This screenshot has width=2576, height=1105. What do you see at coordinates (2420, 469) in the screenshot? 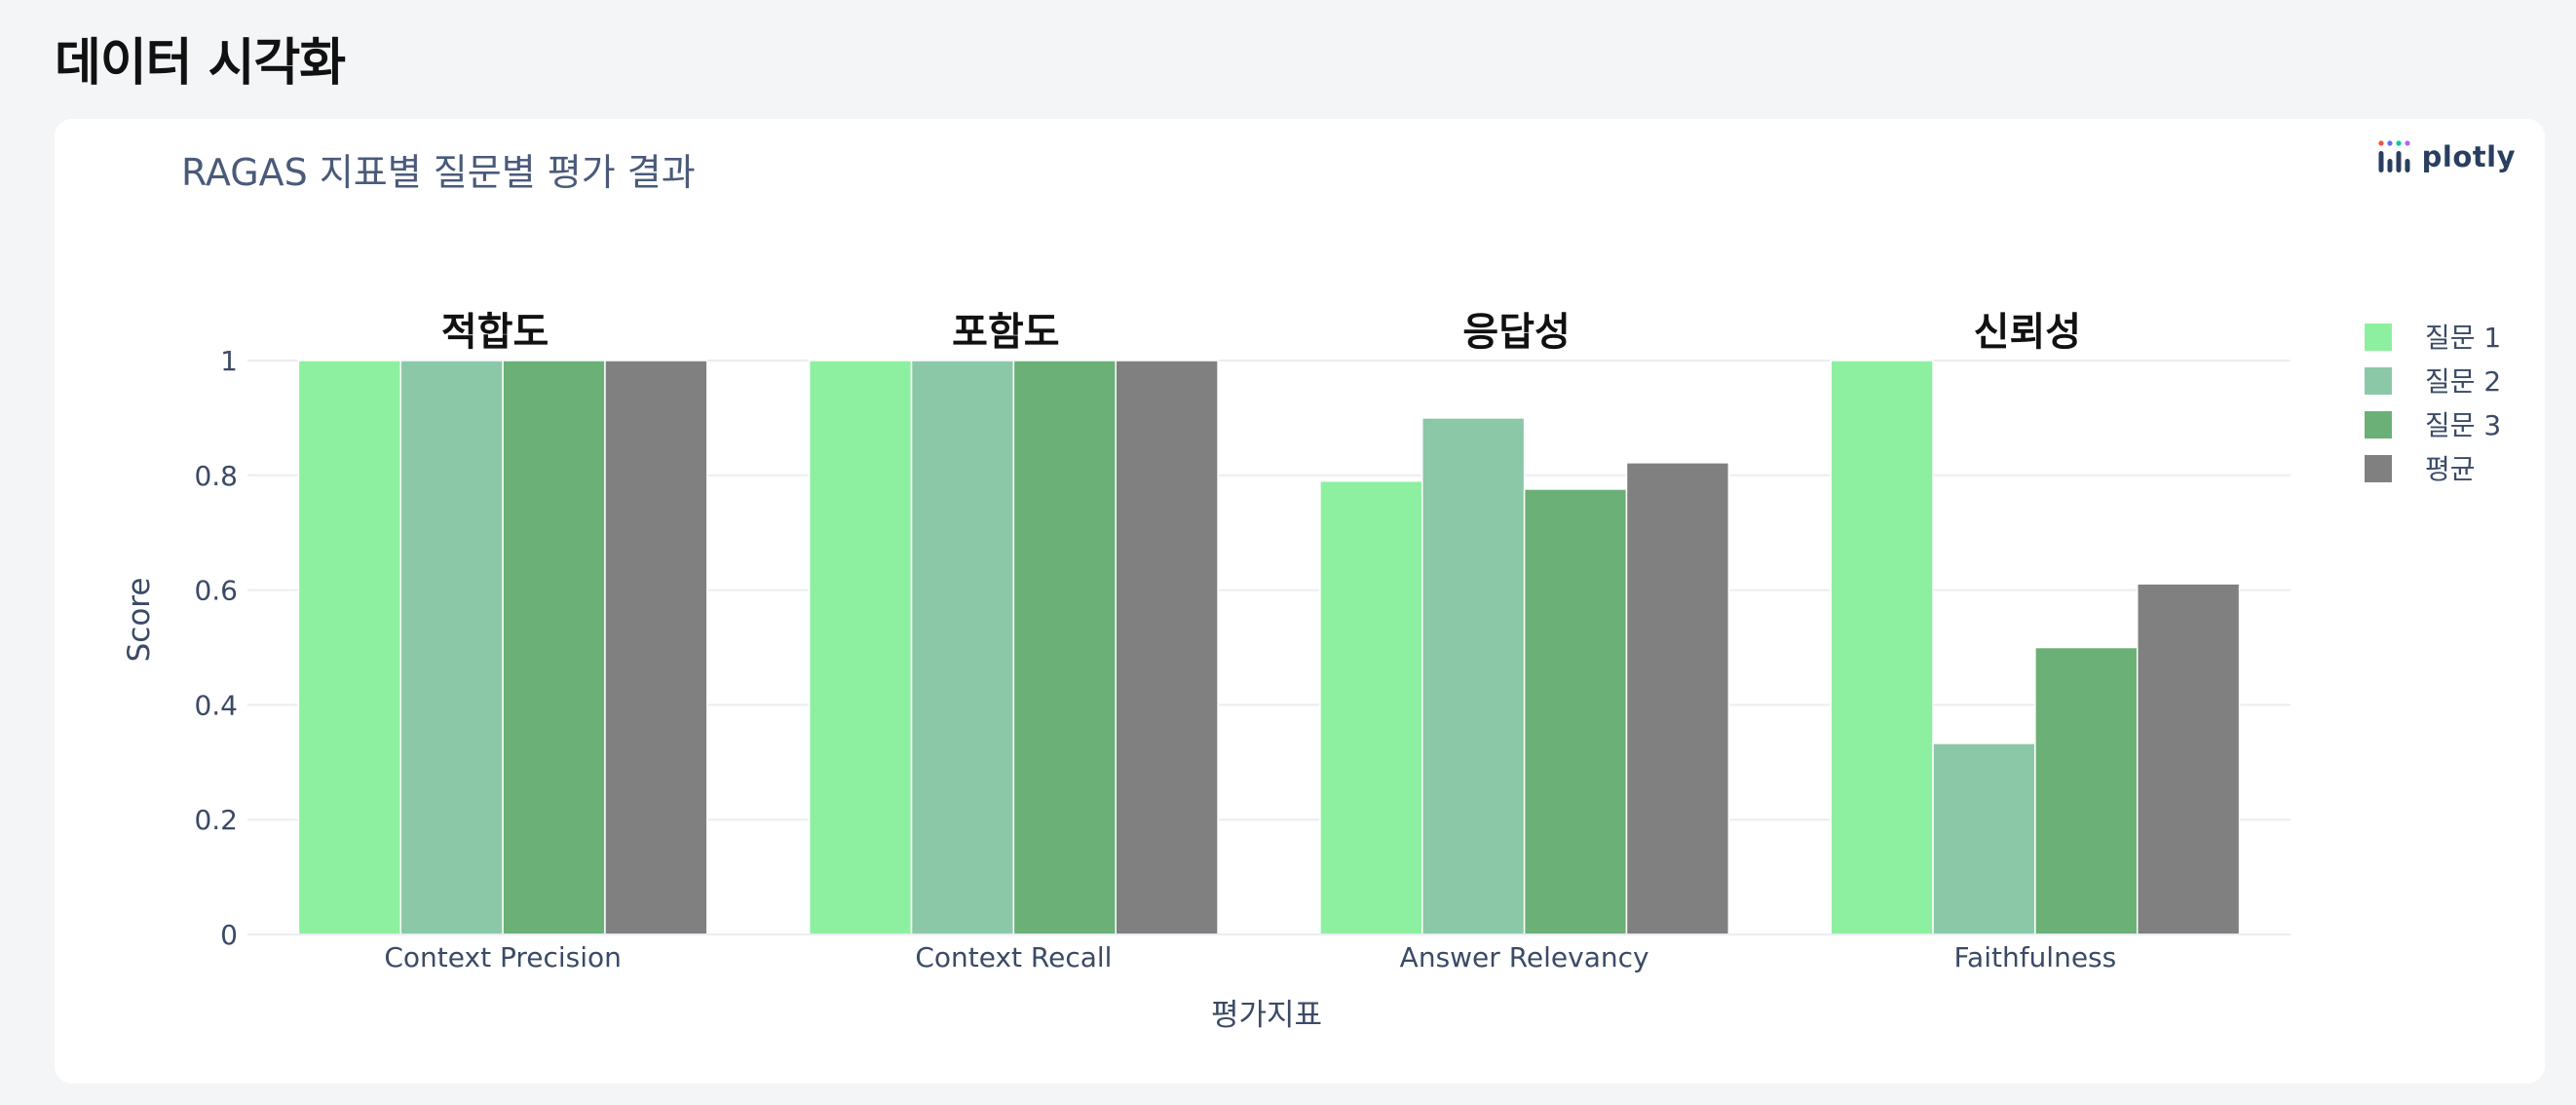
I see `legend-item-4: 평균` at bounding box center [2420, 469].